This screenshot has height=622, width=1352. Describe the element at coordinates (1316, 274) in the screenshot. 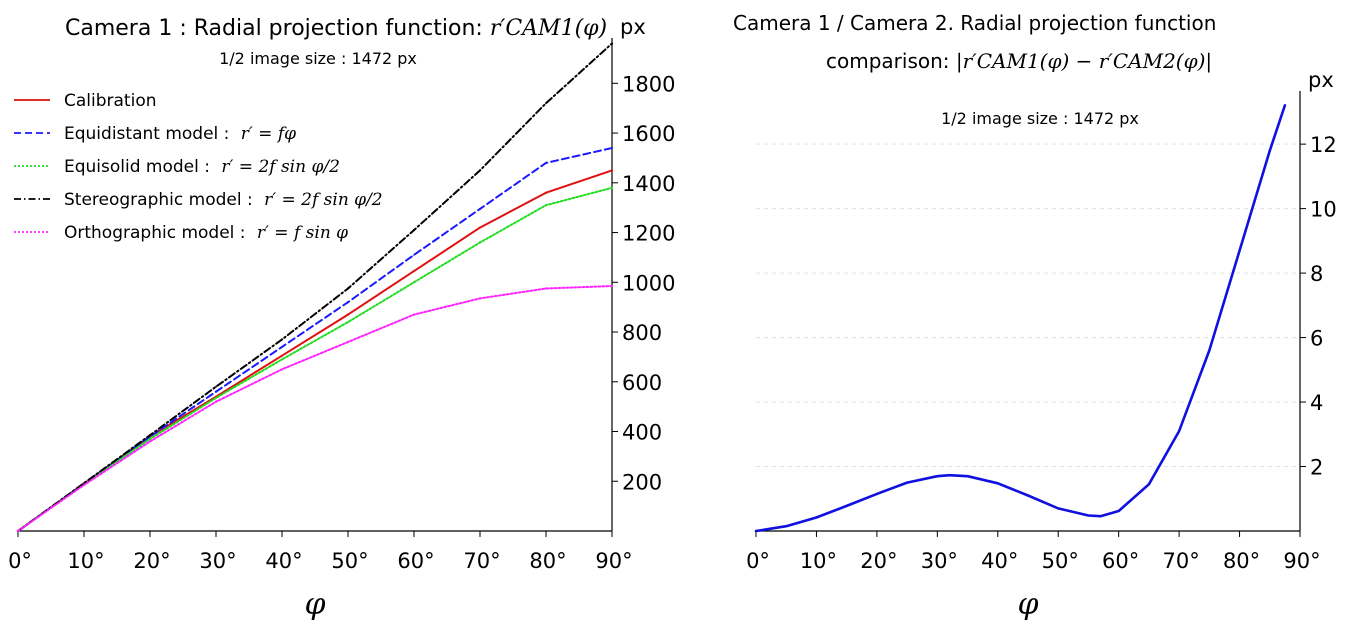

I see `y-tick-label: 8` at that location.